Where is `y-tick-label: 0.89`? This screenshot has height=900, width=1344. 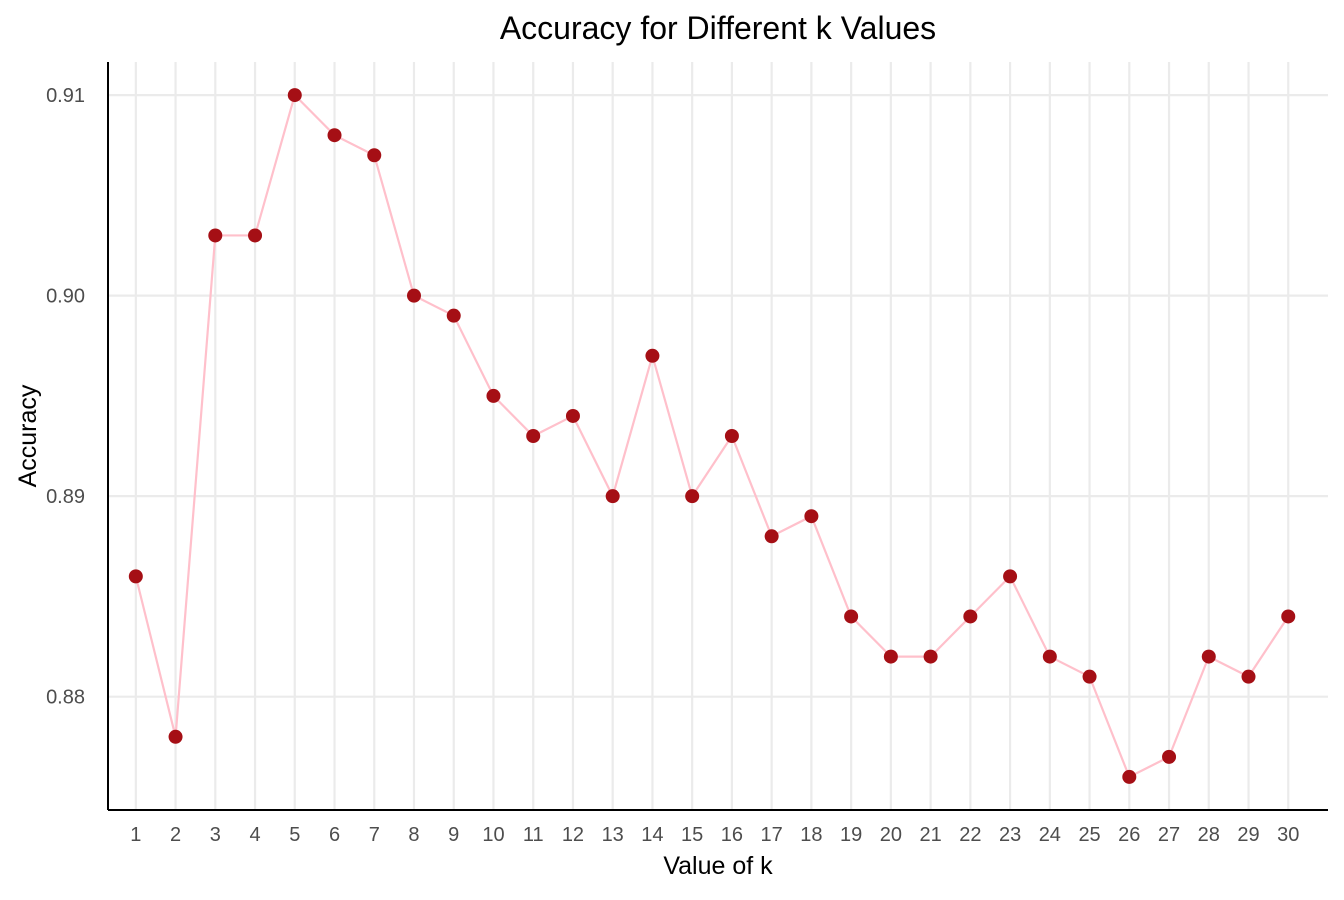
y-tick-label: 0.89 is located at coordinates (65, 497).